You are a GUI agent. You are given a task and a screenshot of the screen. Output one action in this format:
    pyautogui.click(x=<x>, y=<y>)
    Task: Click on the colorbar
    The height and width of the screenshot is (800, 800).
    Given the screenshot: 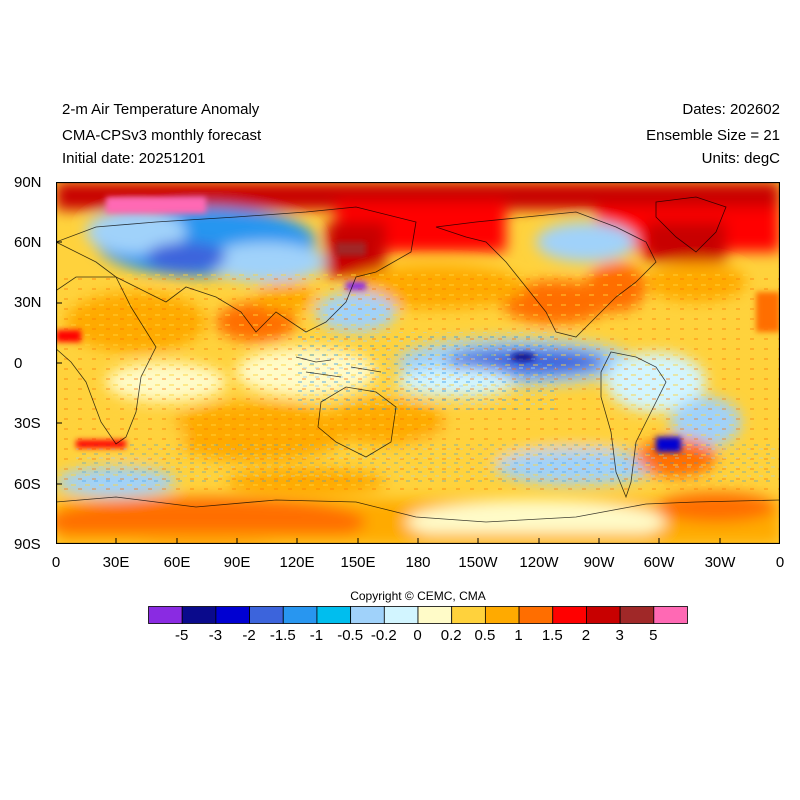 What is the action you would take?
    pyautogui.click(x=418, y=615)
    